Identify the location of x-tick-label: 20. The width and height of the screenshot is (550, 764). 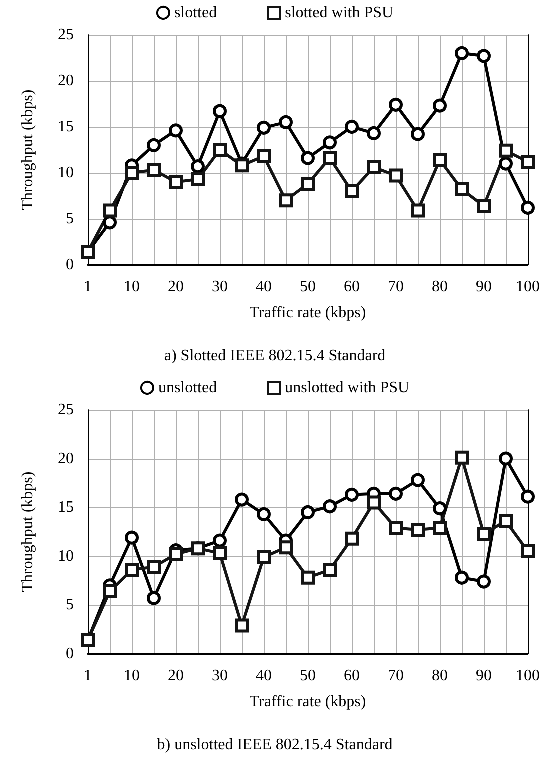
(176, 287).